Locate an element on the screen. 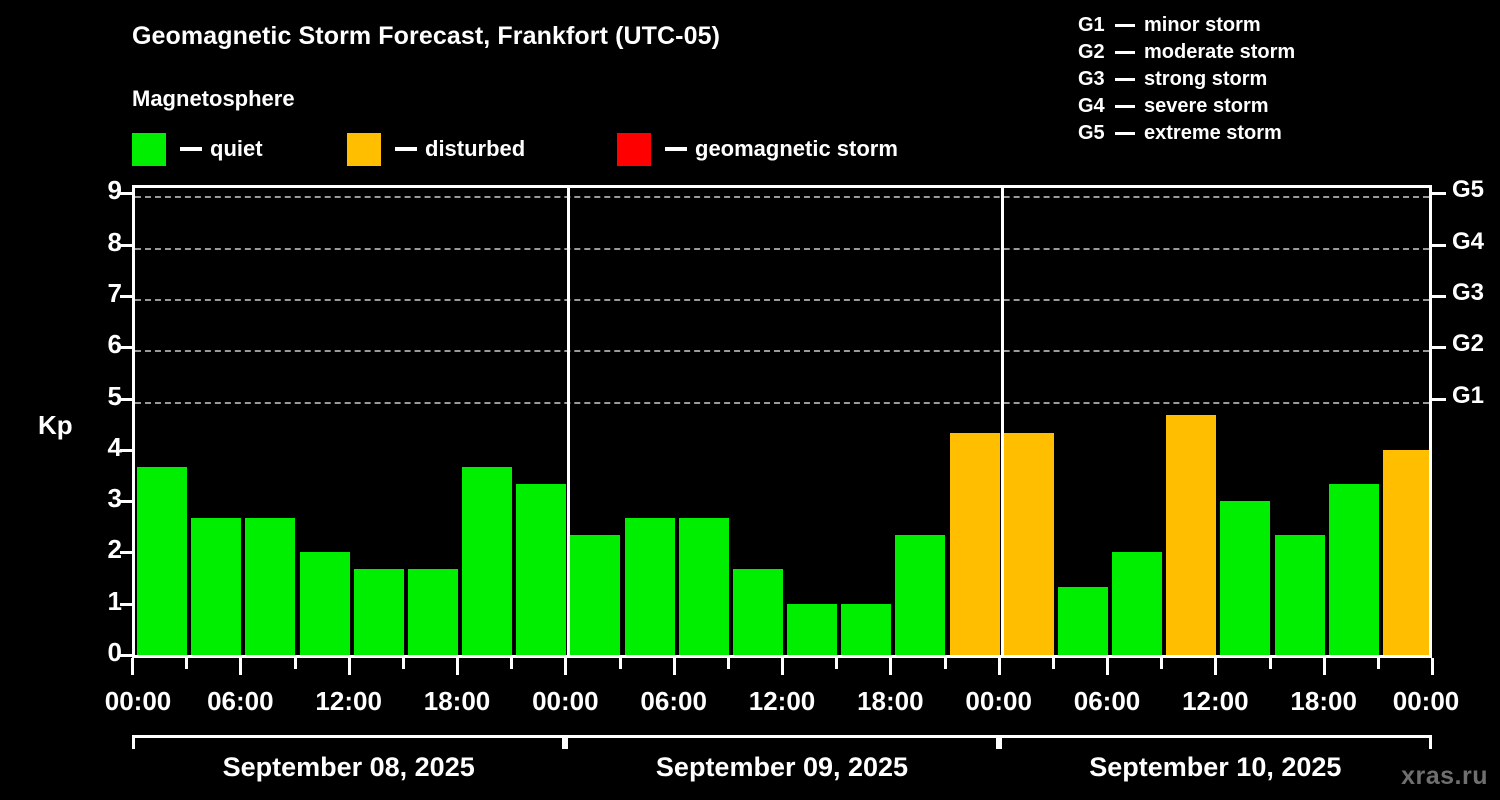 The image size is (1500, 800). legend-item-geomagnetic: geomagnetic storm is located at coordinates (757, 149).